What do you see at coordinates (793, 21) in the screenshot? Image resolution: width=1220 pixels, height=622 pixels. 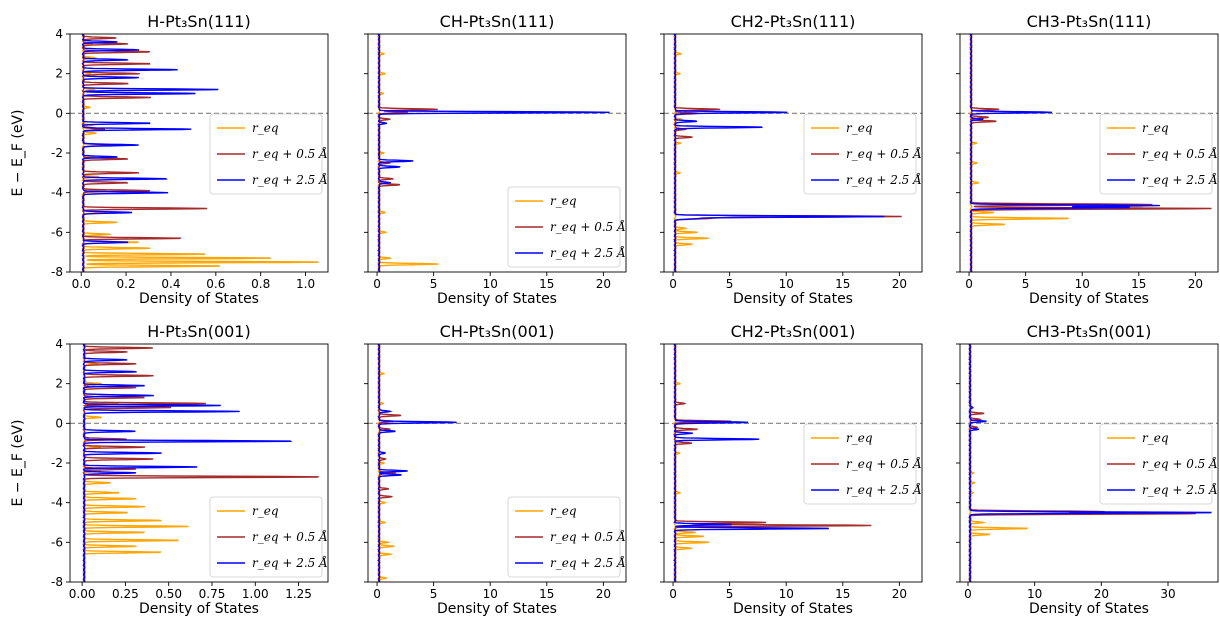 I see `subplot-title: CH2-Pt₃Sn(111)` at bounding box center [793, 21].